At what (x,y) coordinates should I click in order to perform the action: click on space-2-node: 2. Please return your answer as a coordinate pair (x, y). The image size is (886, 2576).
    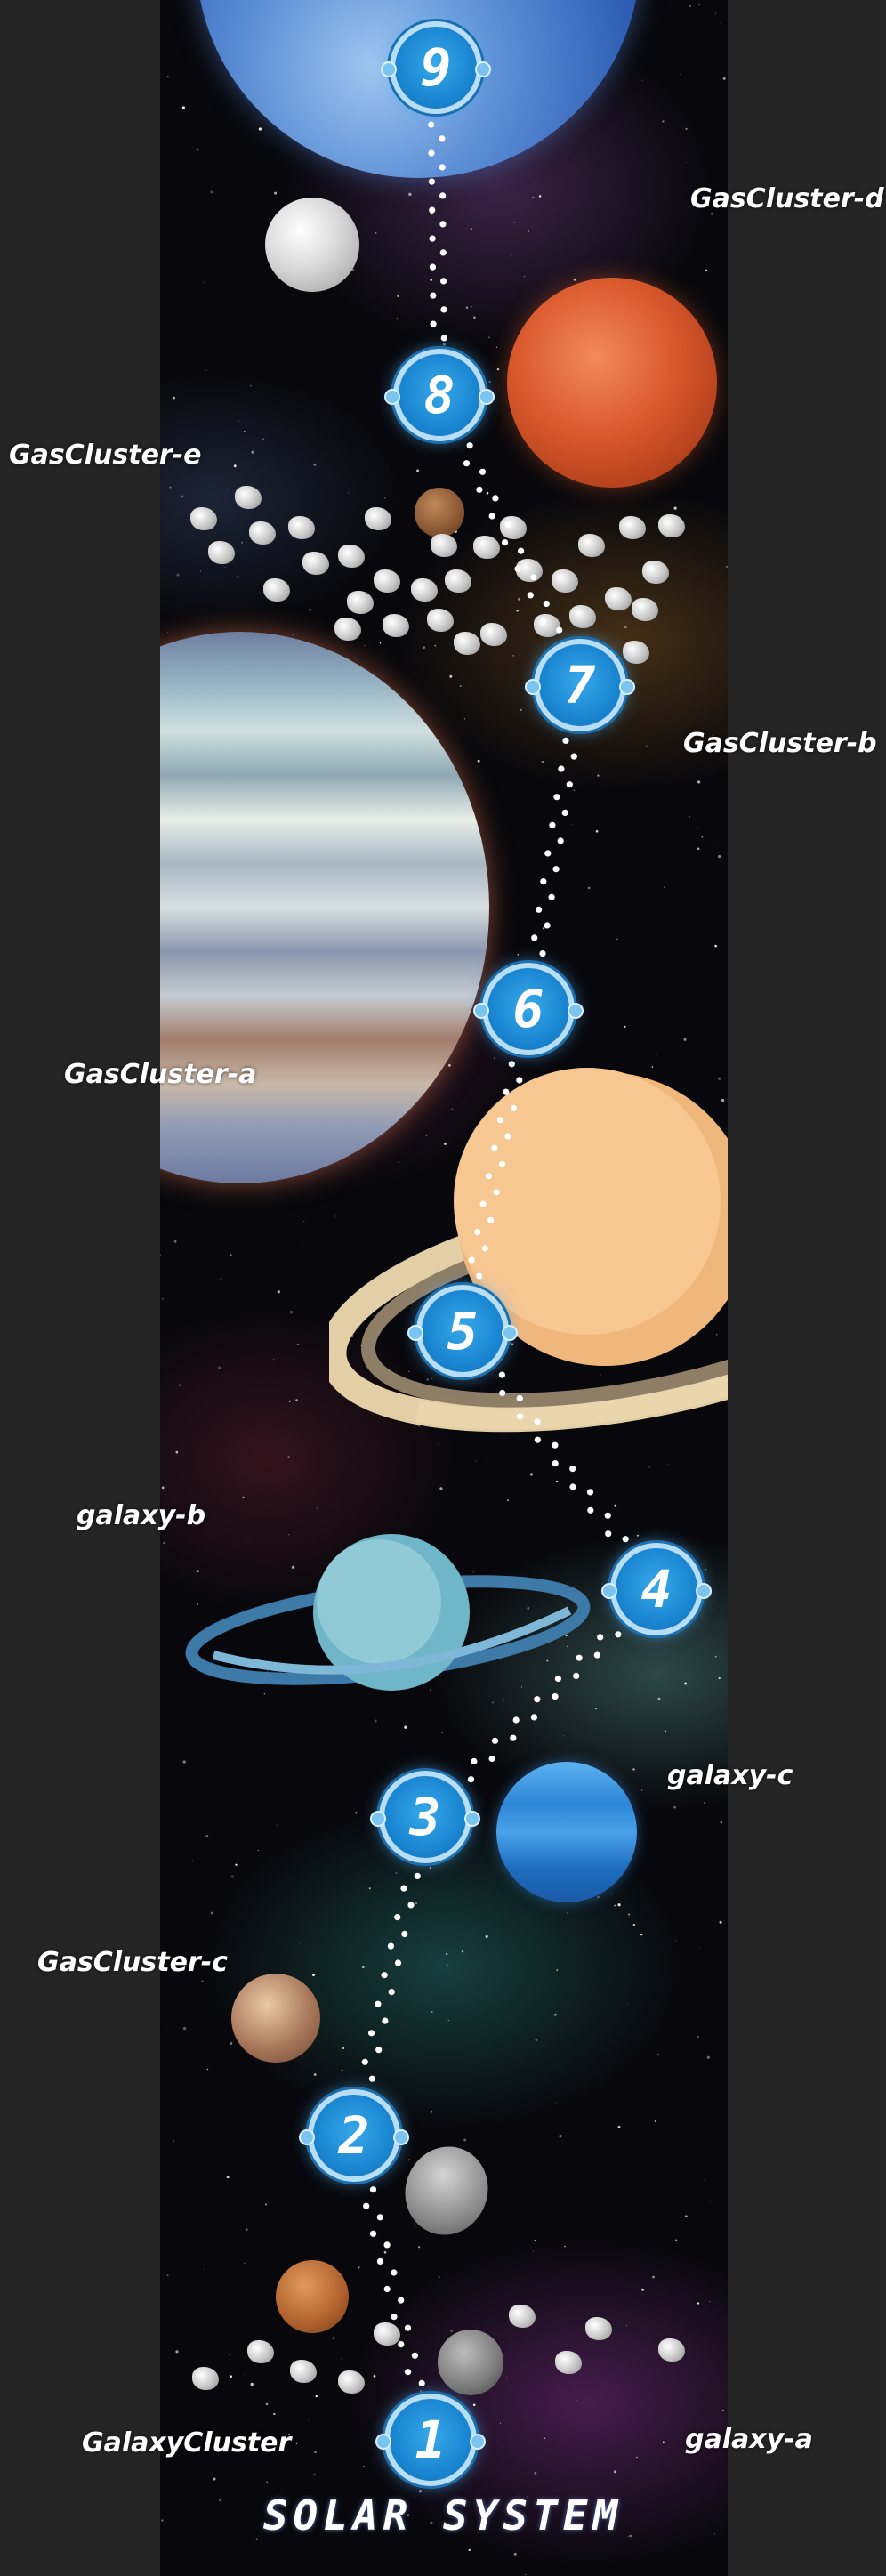
    Looking at the image, I should click on (354, 2135).